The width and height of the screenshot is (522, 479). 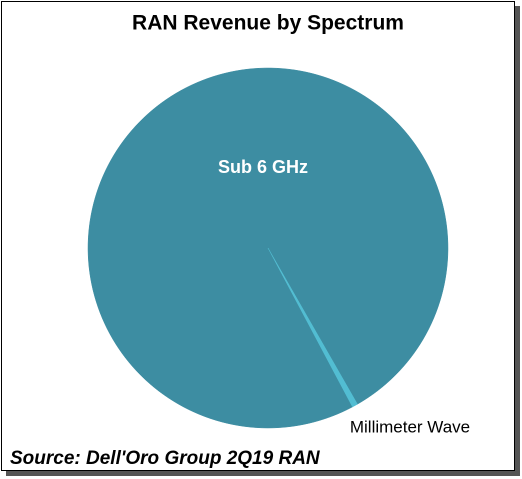 I want to click on chart-title: RAN Revenue by Spectrum, so click(x=268, y=23).